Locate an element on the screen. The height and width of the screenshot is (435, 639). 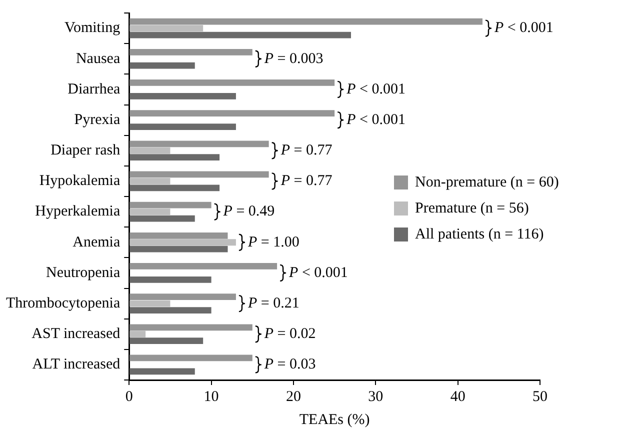
legend-label: Premature (n = 56) is located at coordinates (472, 208).